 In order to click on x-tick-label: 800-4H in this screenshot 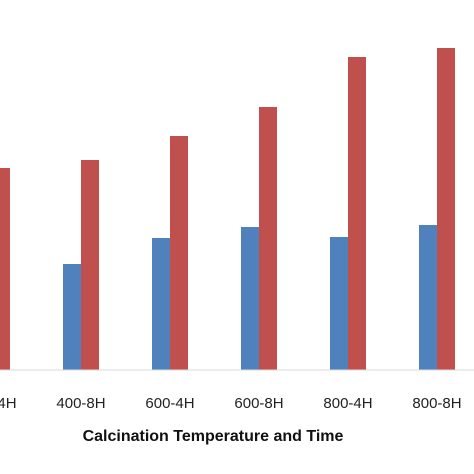, I will do `click(347, 403)`.